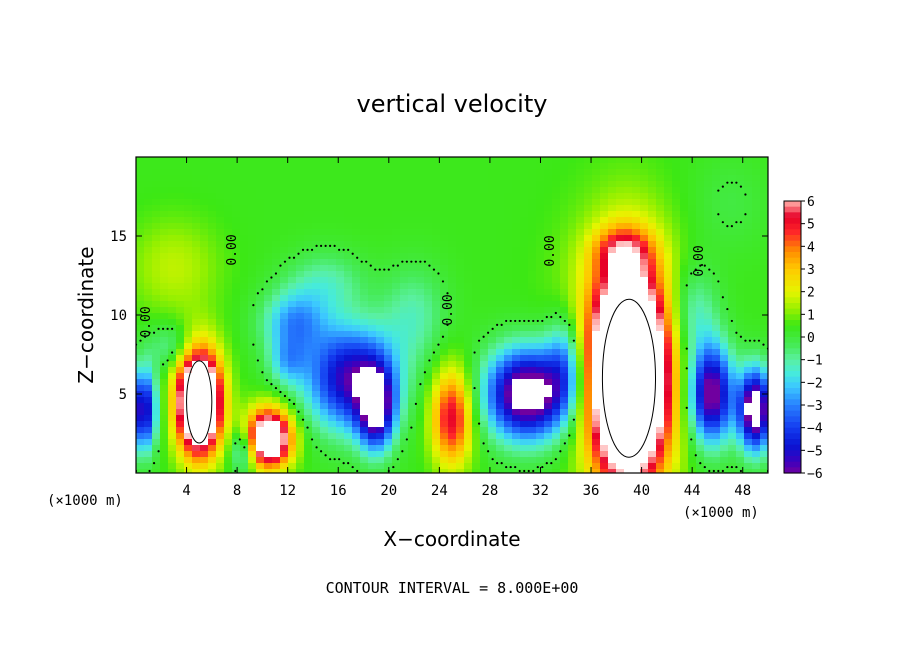 The width and height of the screenshot is (904, 654). I want to click on contour-ring, so click(629, 378).